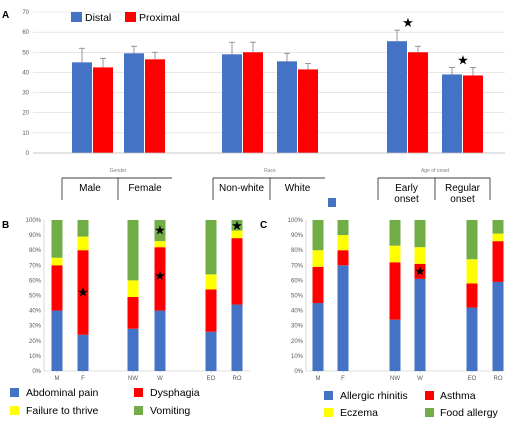  Describe the element at coordinates (297, 342) in the screenshot. I see `y-tick-label-c: 20%` at that location.